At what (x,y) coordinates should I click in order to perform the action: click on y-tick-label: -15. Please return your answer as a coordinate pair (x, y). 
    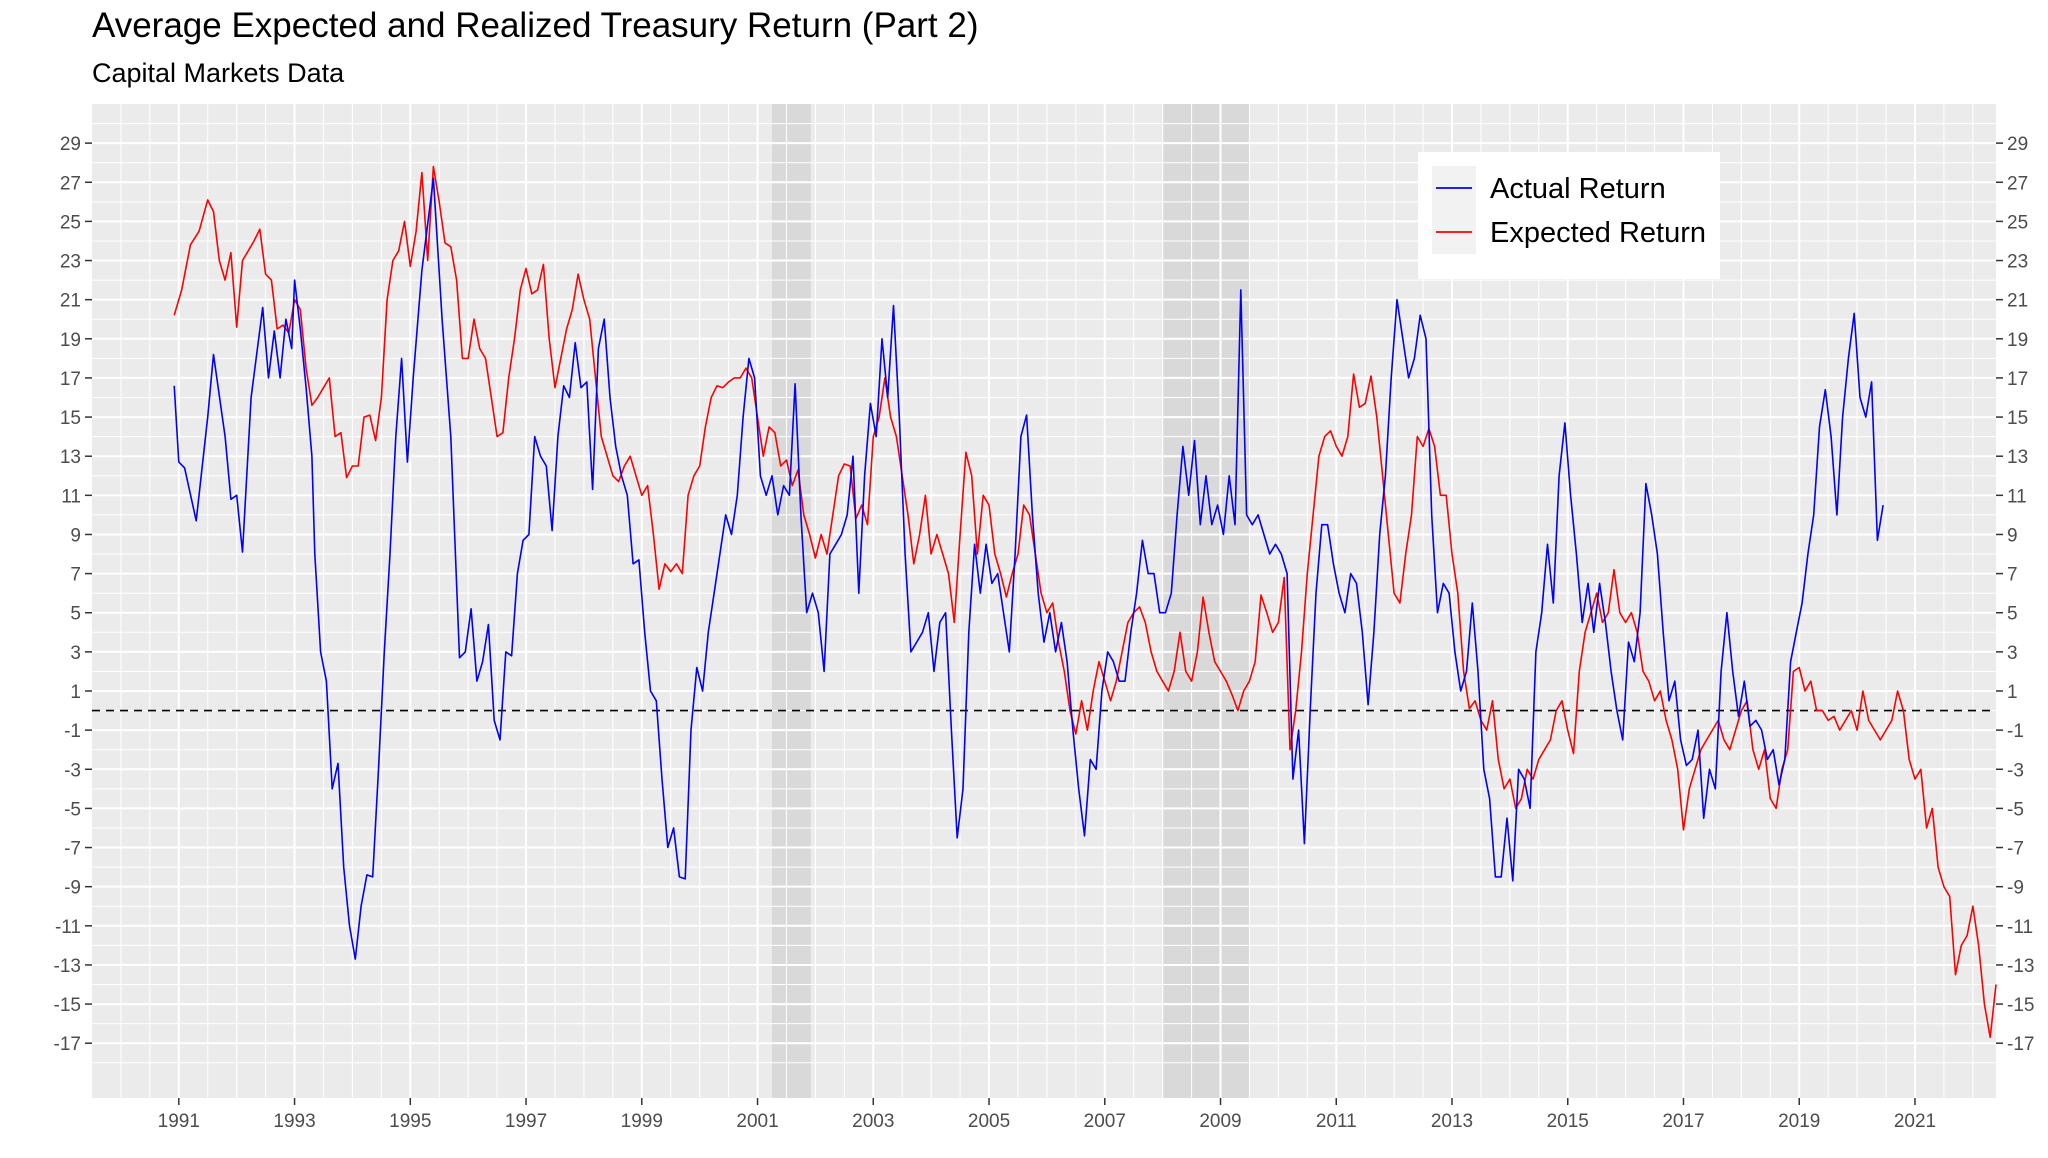
    Looking at the image, I should click on (67, 1005).